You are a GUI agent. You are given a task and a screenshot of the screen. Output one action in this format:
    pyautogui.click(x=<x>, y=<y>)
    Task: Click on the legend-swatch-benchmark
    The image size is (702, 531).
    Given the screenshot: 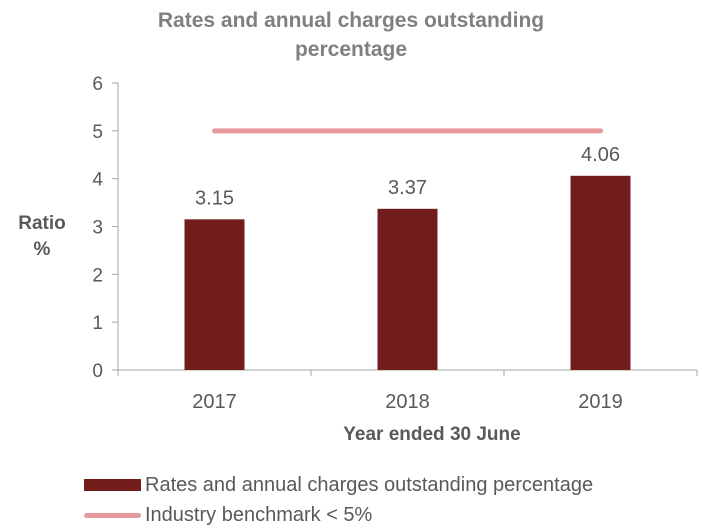 What is the action you would take?
    pyautogui.click(x=112, y=515)
    